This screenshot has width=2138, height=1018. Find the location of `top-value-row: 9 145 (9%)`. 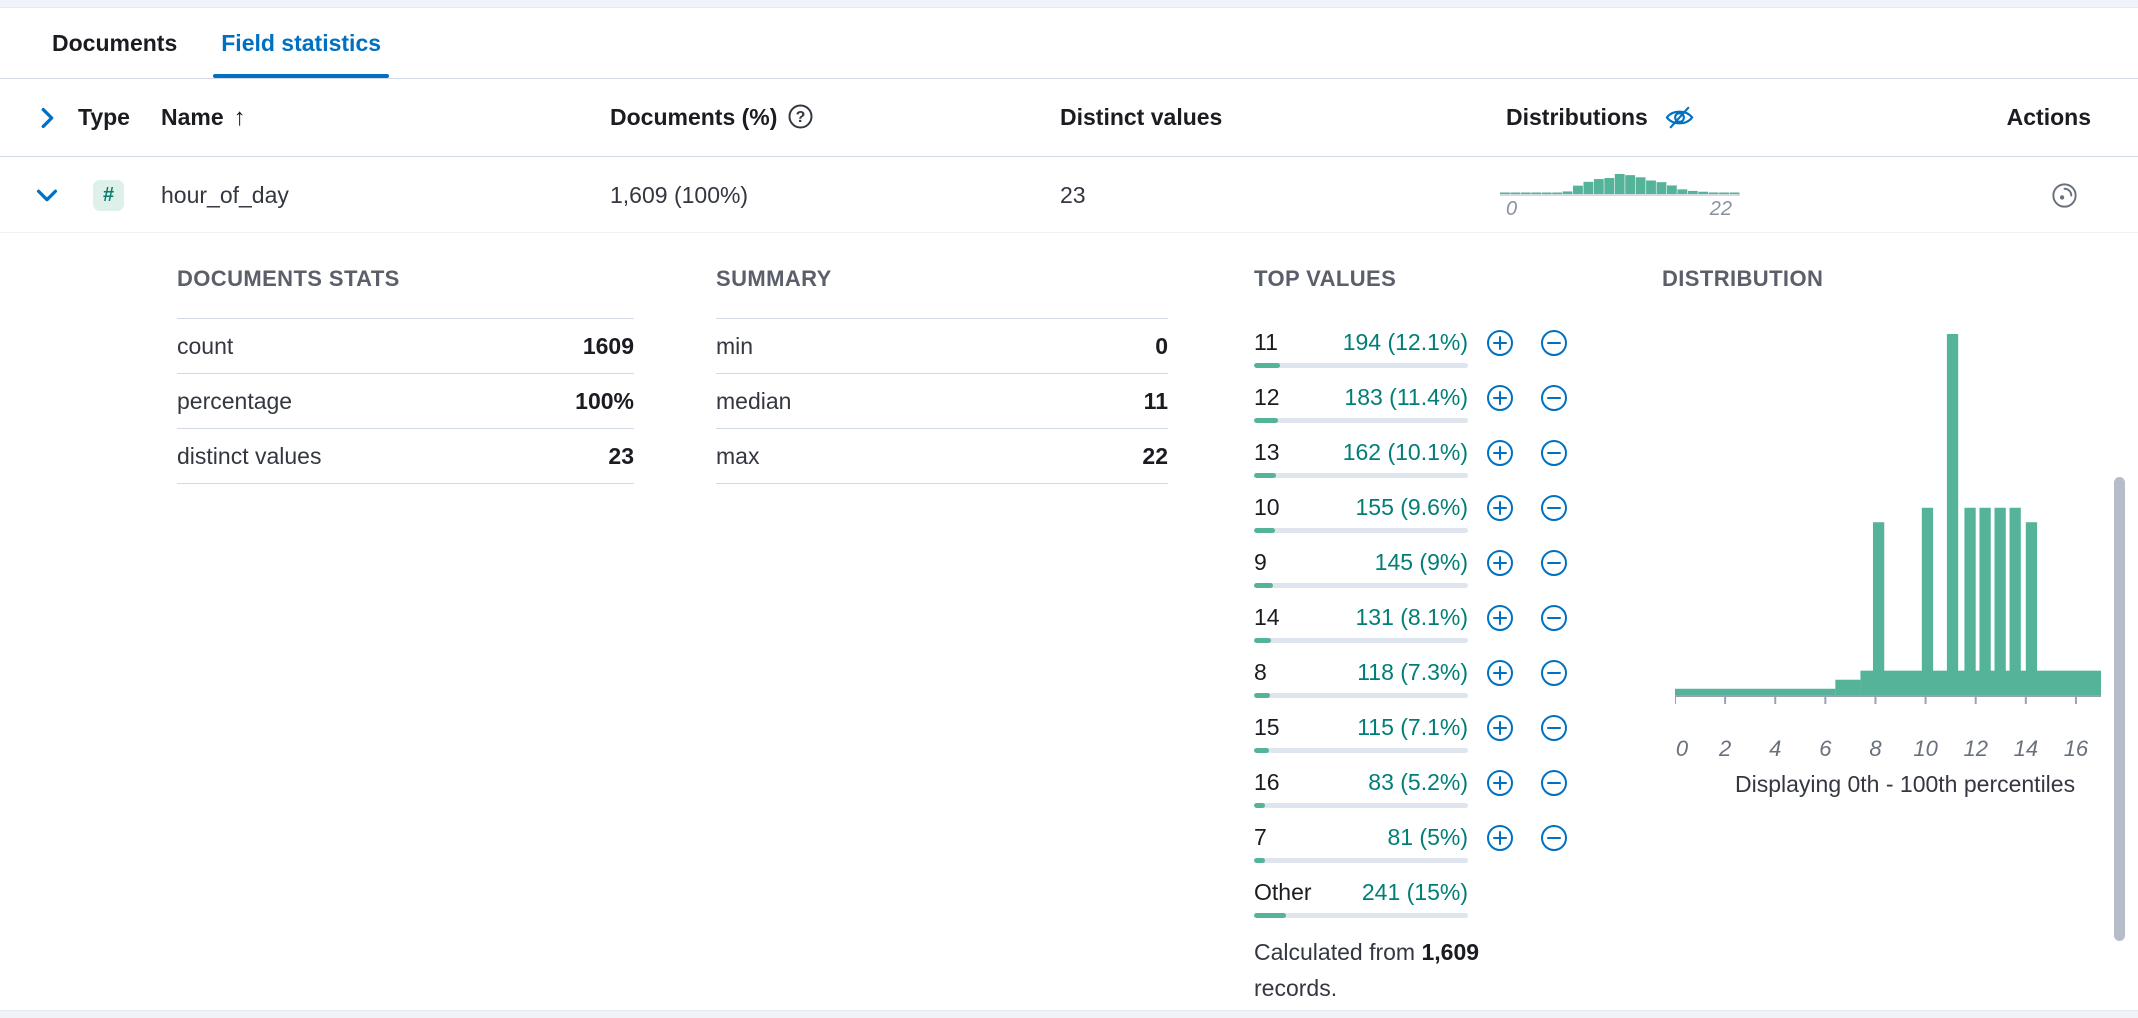

top-value-row: 9 145 (9%) is located at coordinates (1419, 574).